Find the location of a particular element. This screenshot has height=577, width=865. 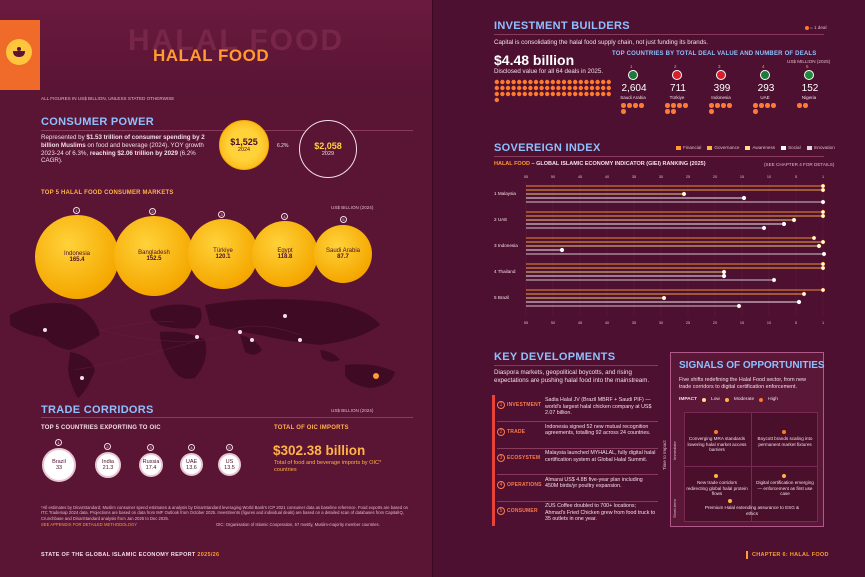

legend-label: Social is located at coordinates (794, 147).